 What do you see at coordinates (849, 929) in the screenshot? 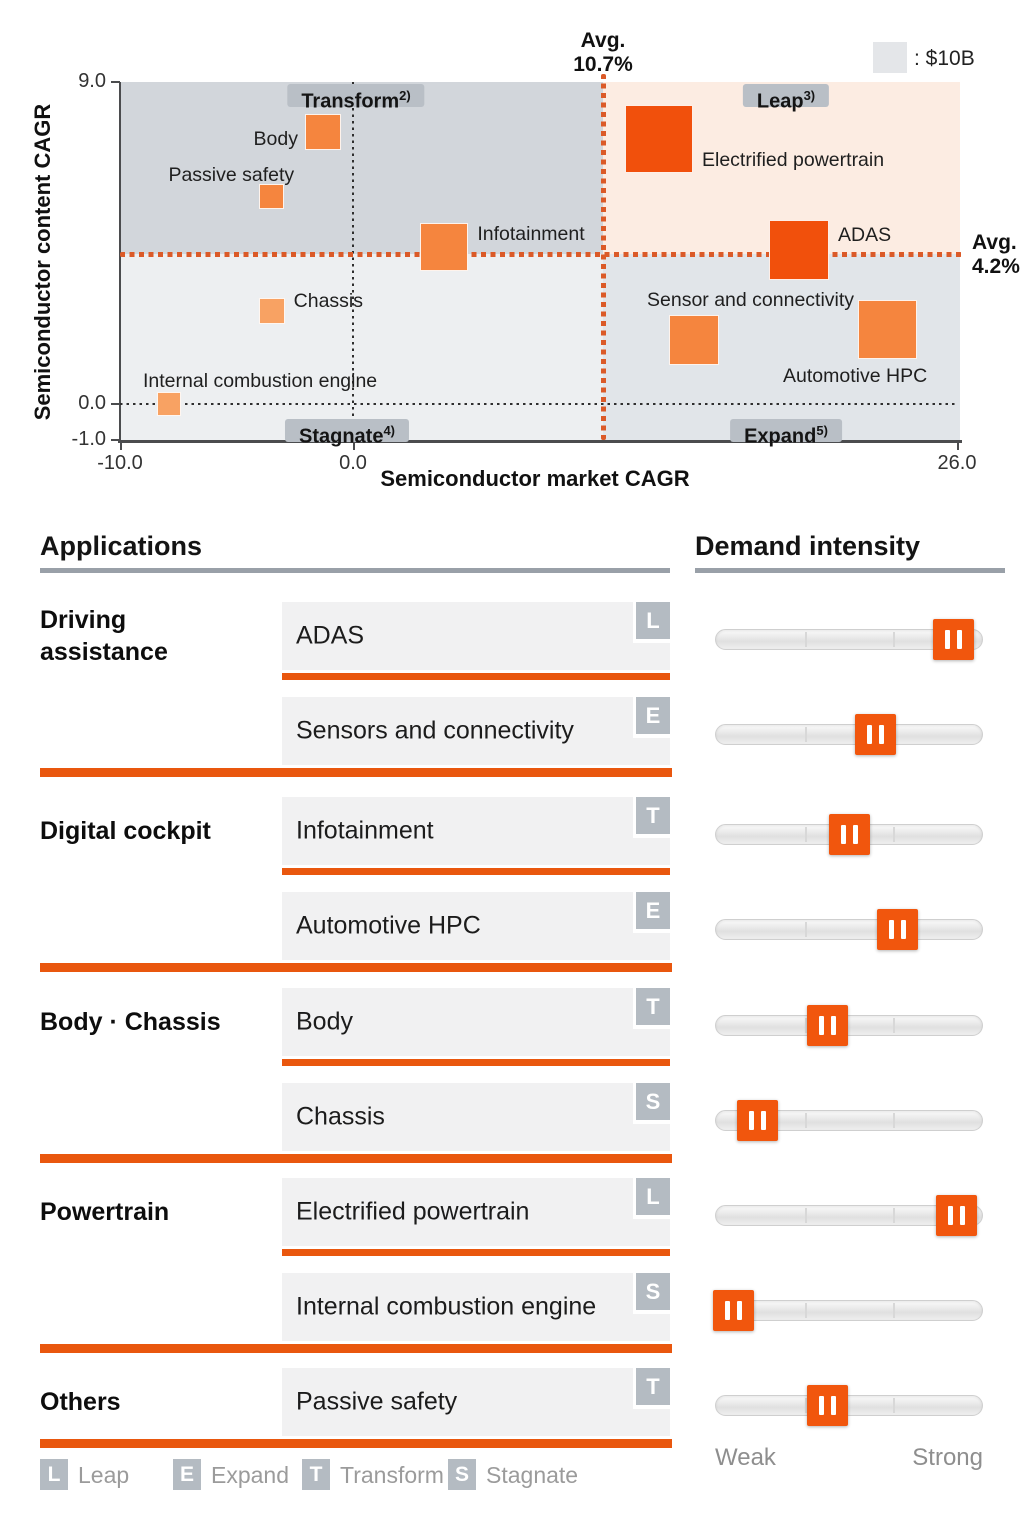
I see `demand-slider-track-automotive-hpc` at bounding box center [849, 929].